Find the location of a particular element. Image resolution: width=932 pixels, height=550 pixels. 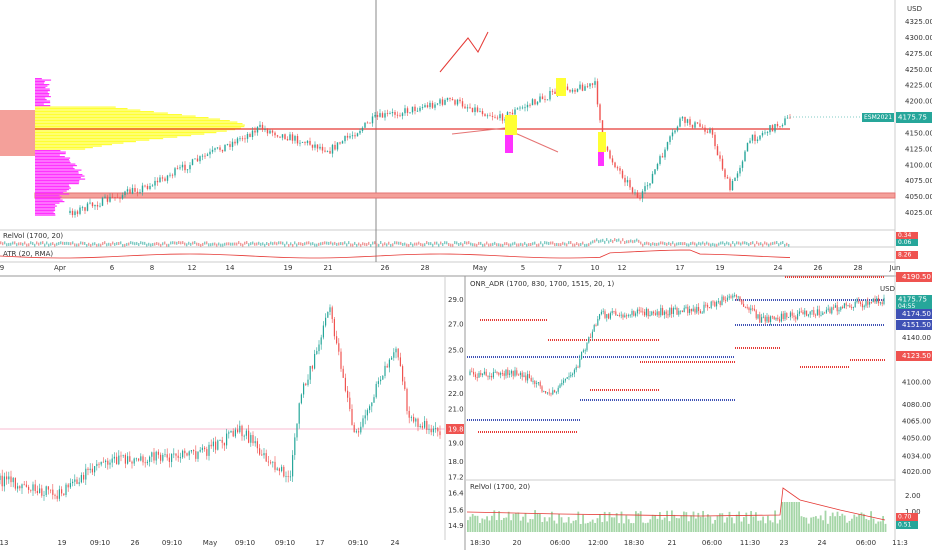

value-tag is located at coordinates (907, 235).